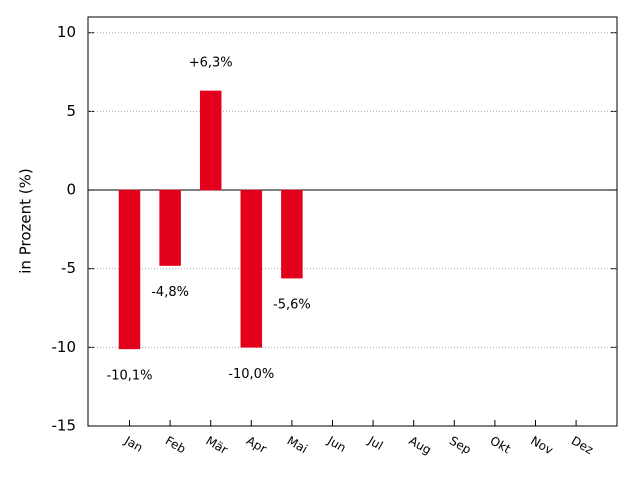 This screenshot has height=480, width=640. I want to click on x-tick-label: Nov, so click(541, 446).